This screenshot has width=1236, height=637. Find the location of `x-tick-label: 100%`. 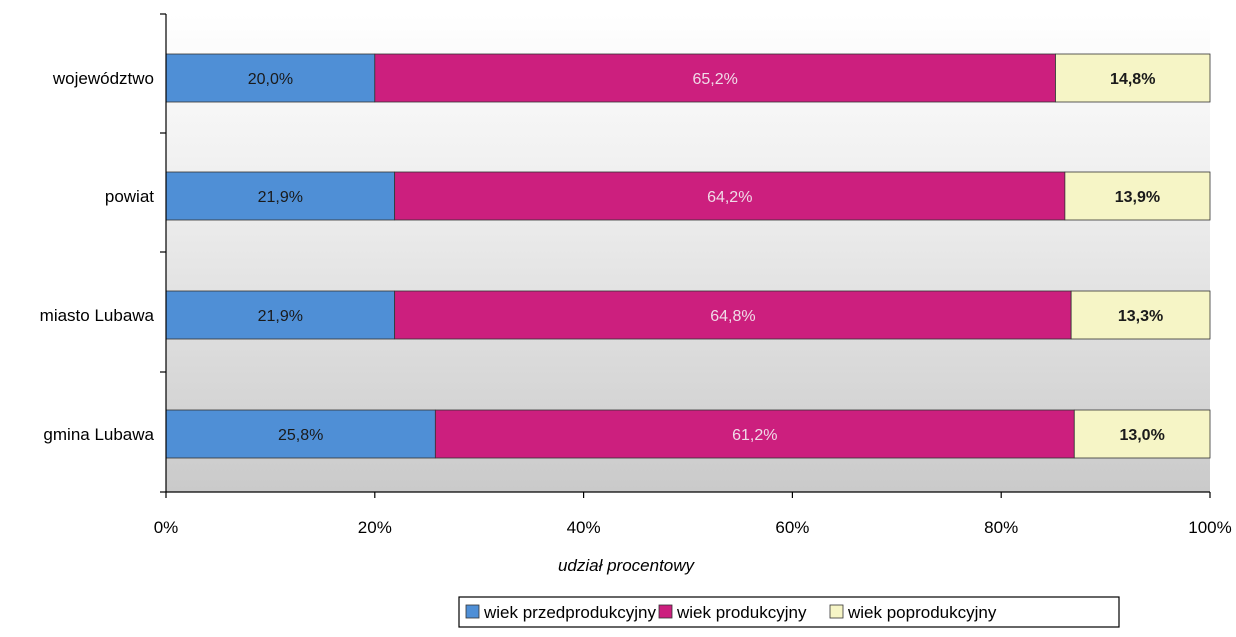

x-tick-label: 100% is located at coordinates (1209, 527).